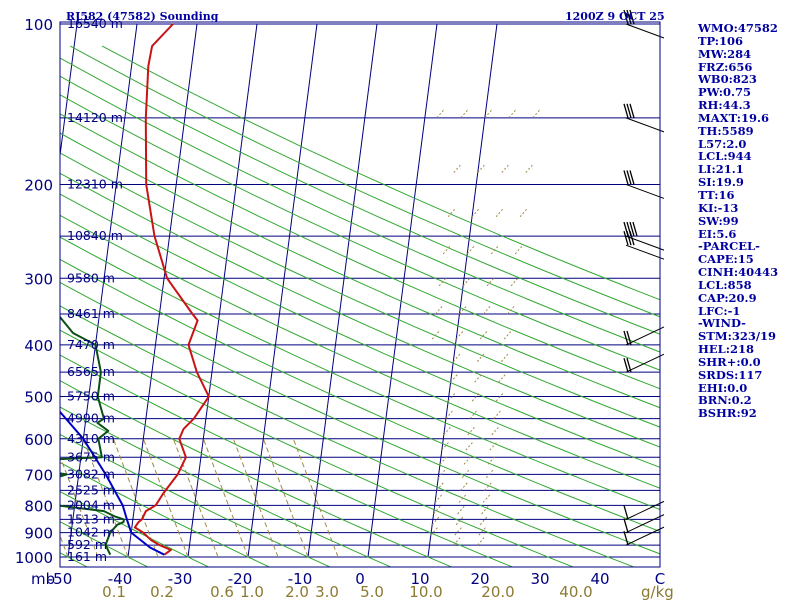 This screenshot has width=800, height=600. Describe the element at coordinates (43, 579) in the screenshot. I see `pressure-unit-label: mb` at that location.